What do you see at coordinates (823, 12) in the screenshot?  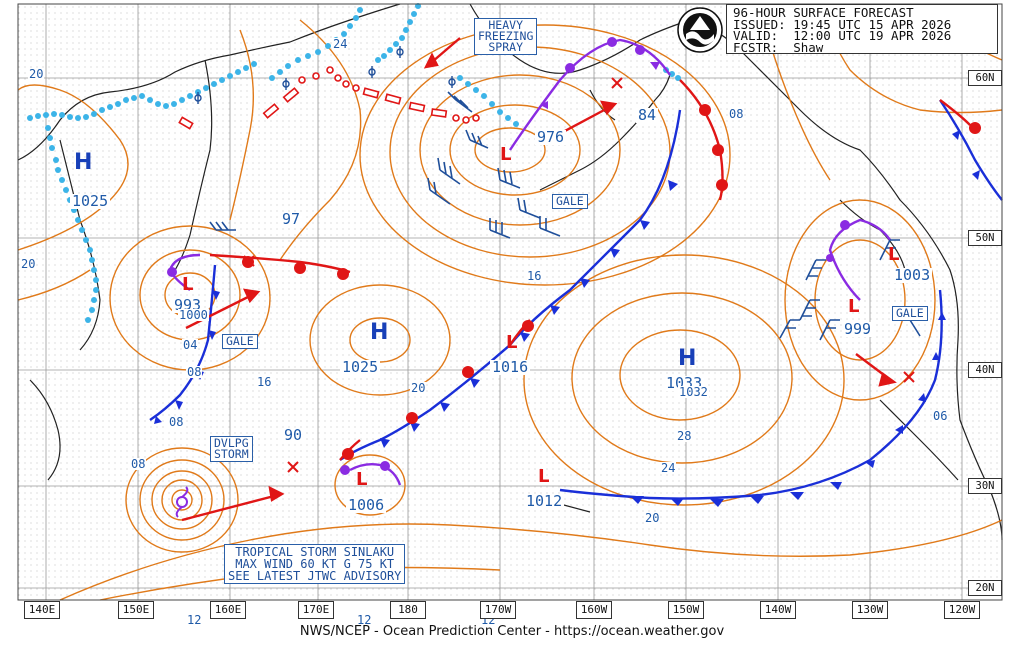 I see `header-title: 96-HOUR SURFACE FORECAST` at bounding box center [823, 12].